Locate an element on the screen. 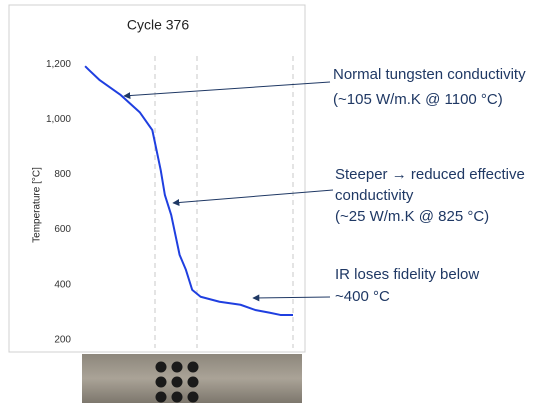  annotation: (~105 W/m.K @ 1100 °C) is located at coordinates (418, 99).